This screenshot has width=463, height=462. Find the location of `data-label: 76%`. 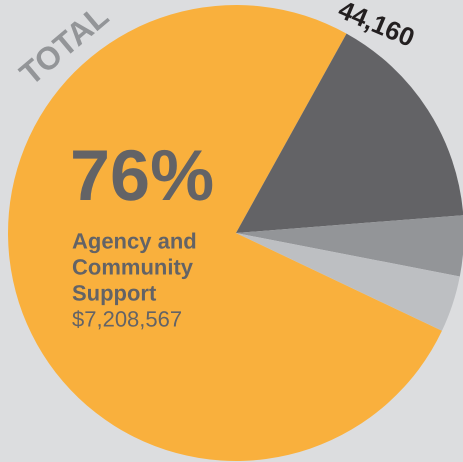

data-label: 76% is located at coordinates (142, 176).